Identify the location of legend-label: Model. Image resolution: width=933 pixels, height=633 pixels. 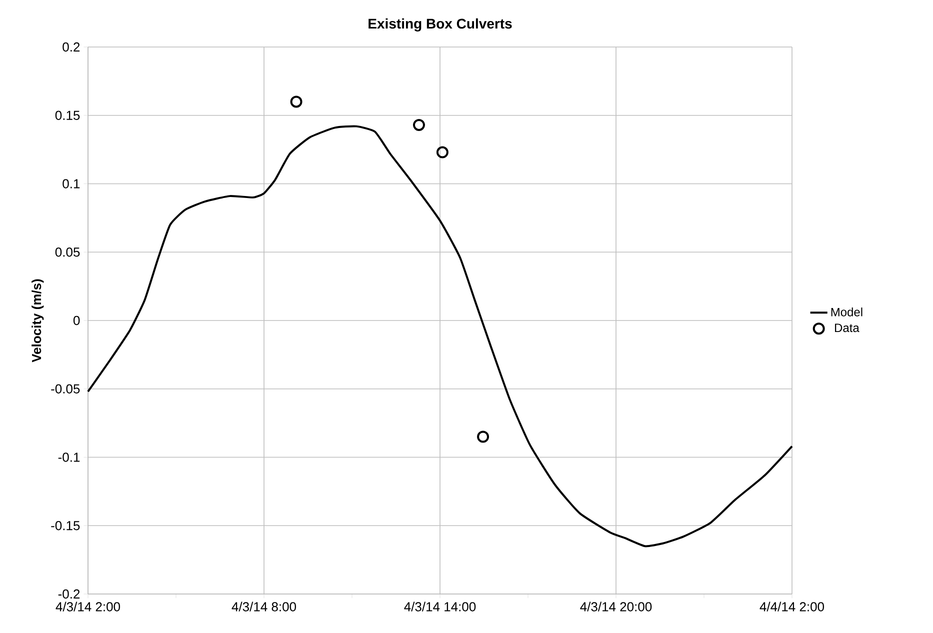
(846, 312).